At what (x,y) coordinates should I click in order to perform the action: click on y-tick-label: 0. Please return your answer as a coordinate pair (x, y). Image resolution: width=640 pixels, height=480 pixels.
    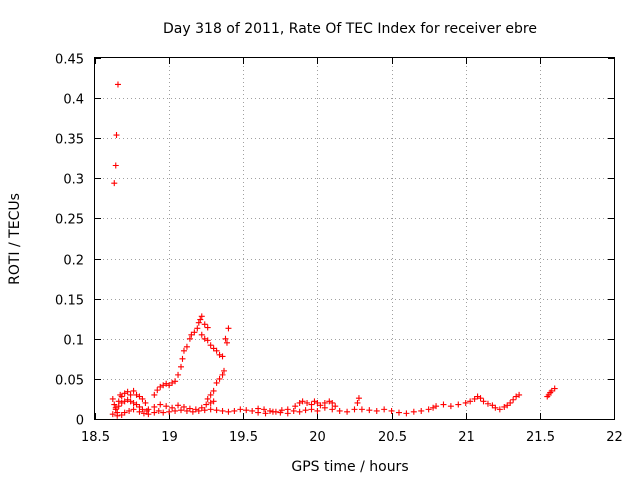
    Looking at the image, I should click on (80, 421).